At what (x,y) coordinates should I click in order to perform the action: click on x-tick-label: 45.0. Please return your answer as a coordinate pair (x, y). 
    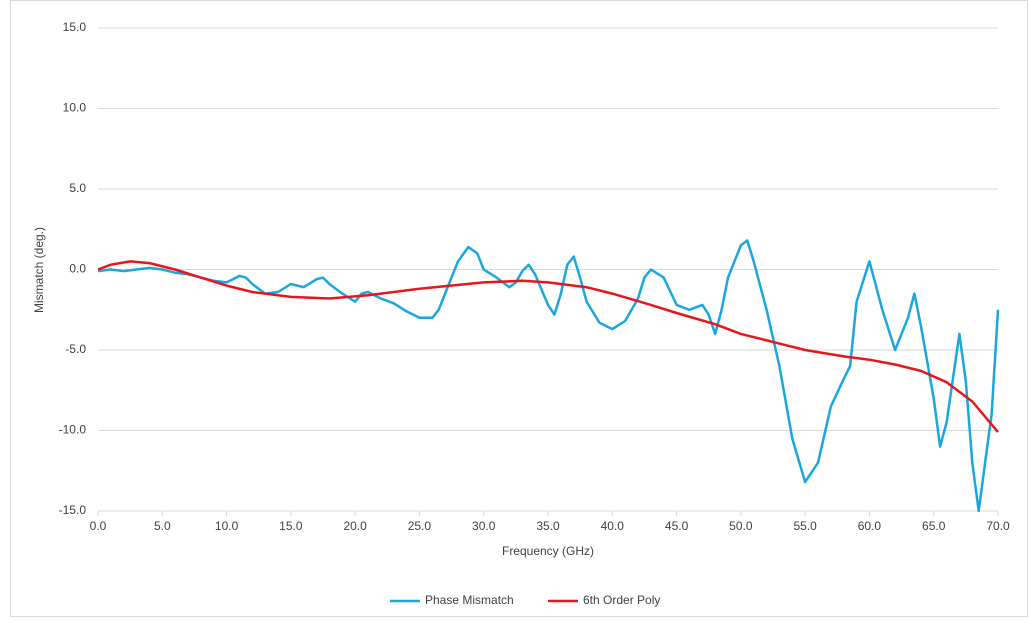
    Looking at the image, I should click on (677, 526).